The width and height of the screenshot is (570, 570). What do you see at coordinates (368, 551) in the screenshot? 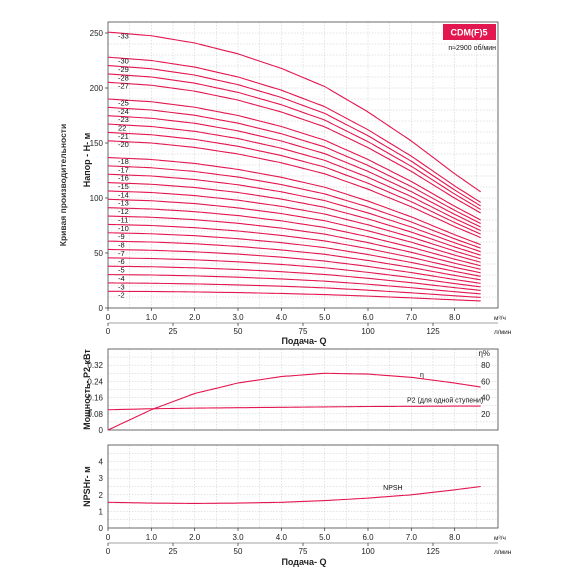
I see `npsh-xtick-lmin-label: 100` at bounding box center [368, 551].